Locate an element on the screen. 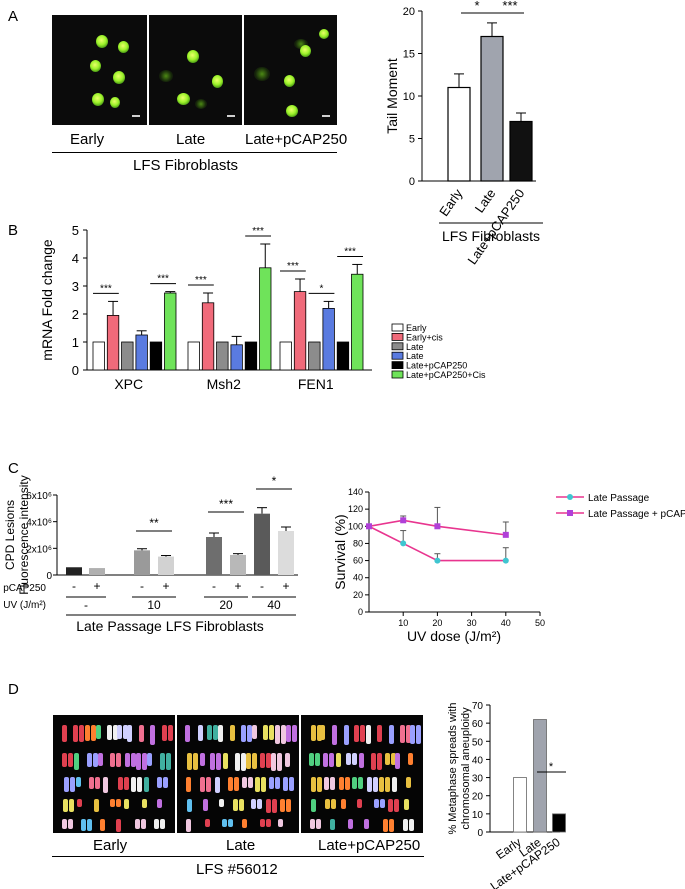 This screenshot has height=889, width=685. micrograph-late is located at coordinates (195, 70).